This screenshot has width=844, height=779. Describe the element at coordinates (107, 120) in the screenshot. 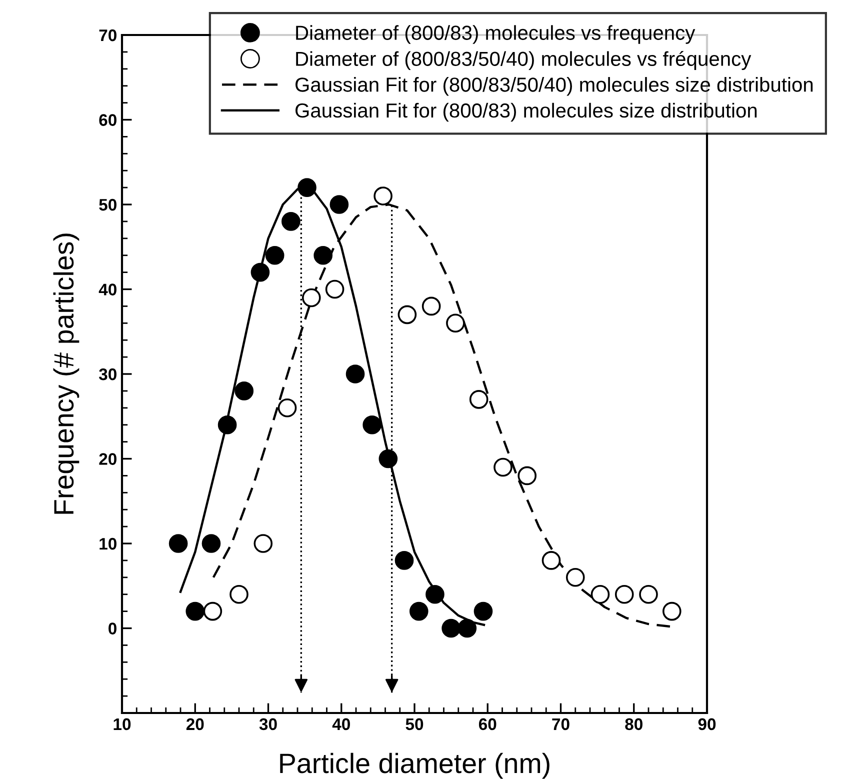

I see `y-tick-label: 60` at that location.